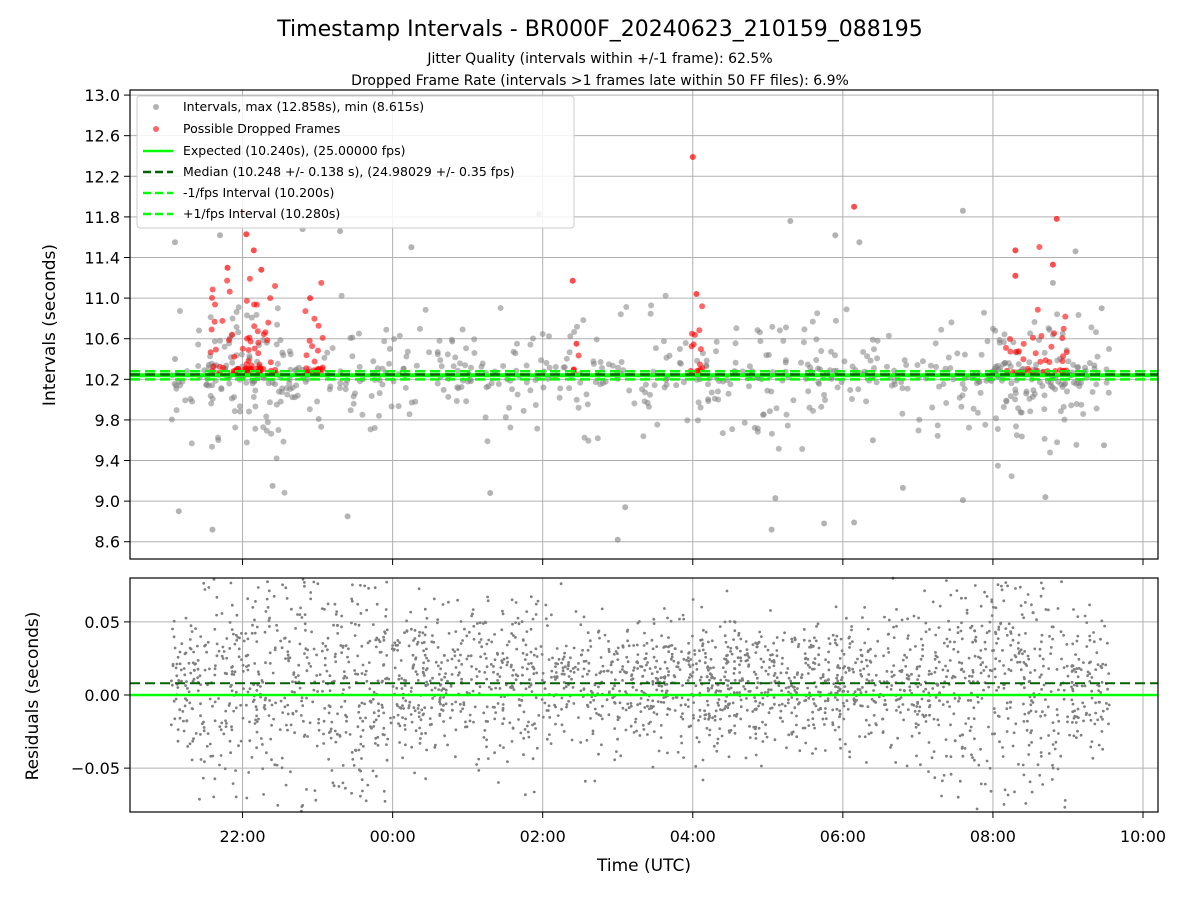  Describe the element at coordinates (107, 501) in the screenshot. I see `intervals-y-tick-label: 9.0` at that location.